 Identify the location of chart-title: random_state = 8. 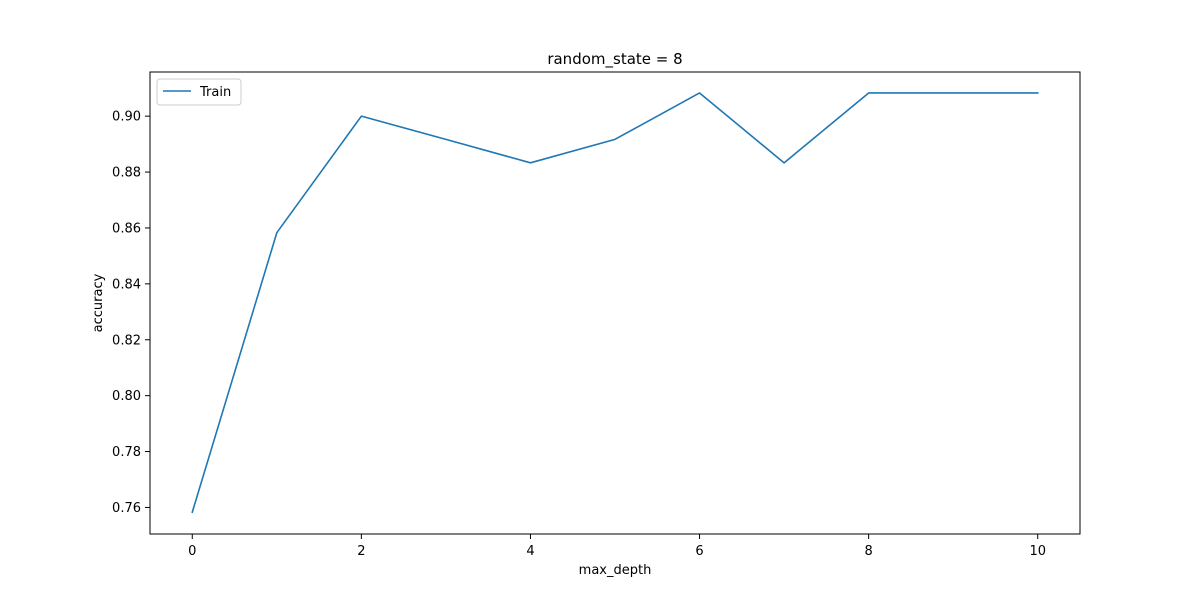
(614, 59).